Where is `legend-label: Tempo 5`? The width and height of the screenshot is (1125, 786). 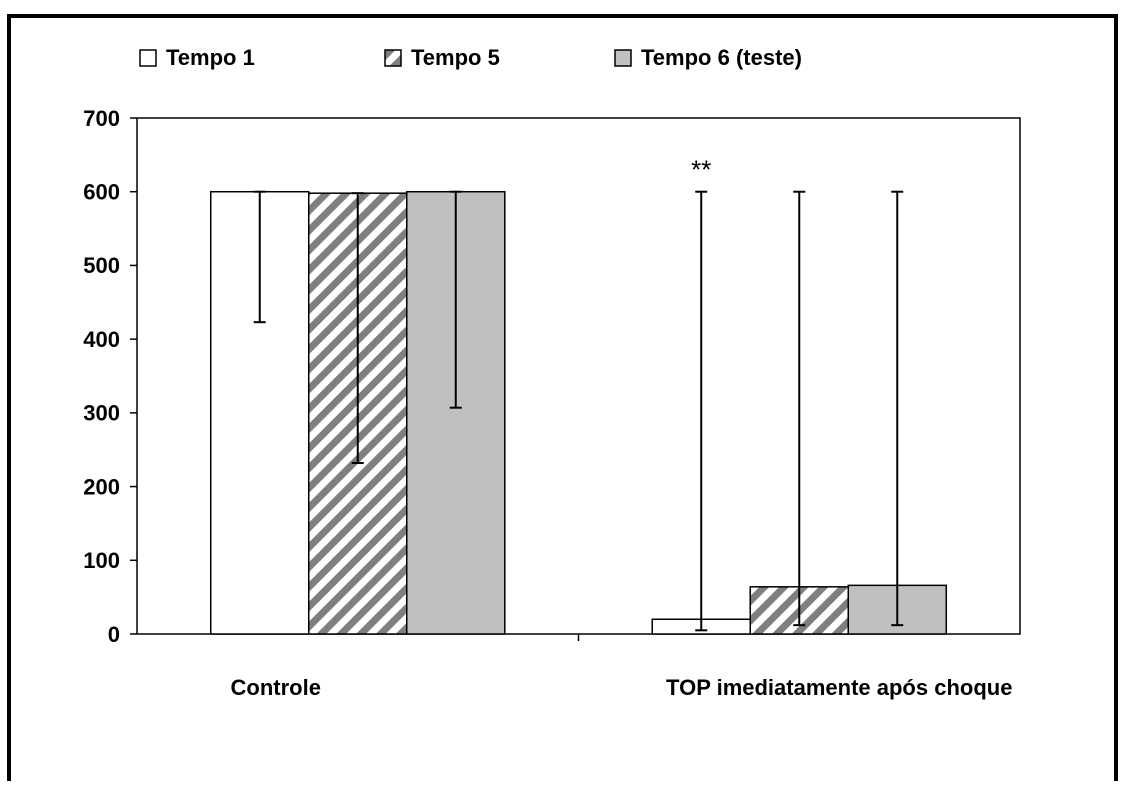
legend-label: Tempo 5 is located at coordinates (455, 57).